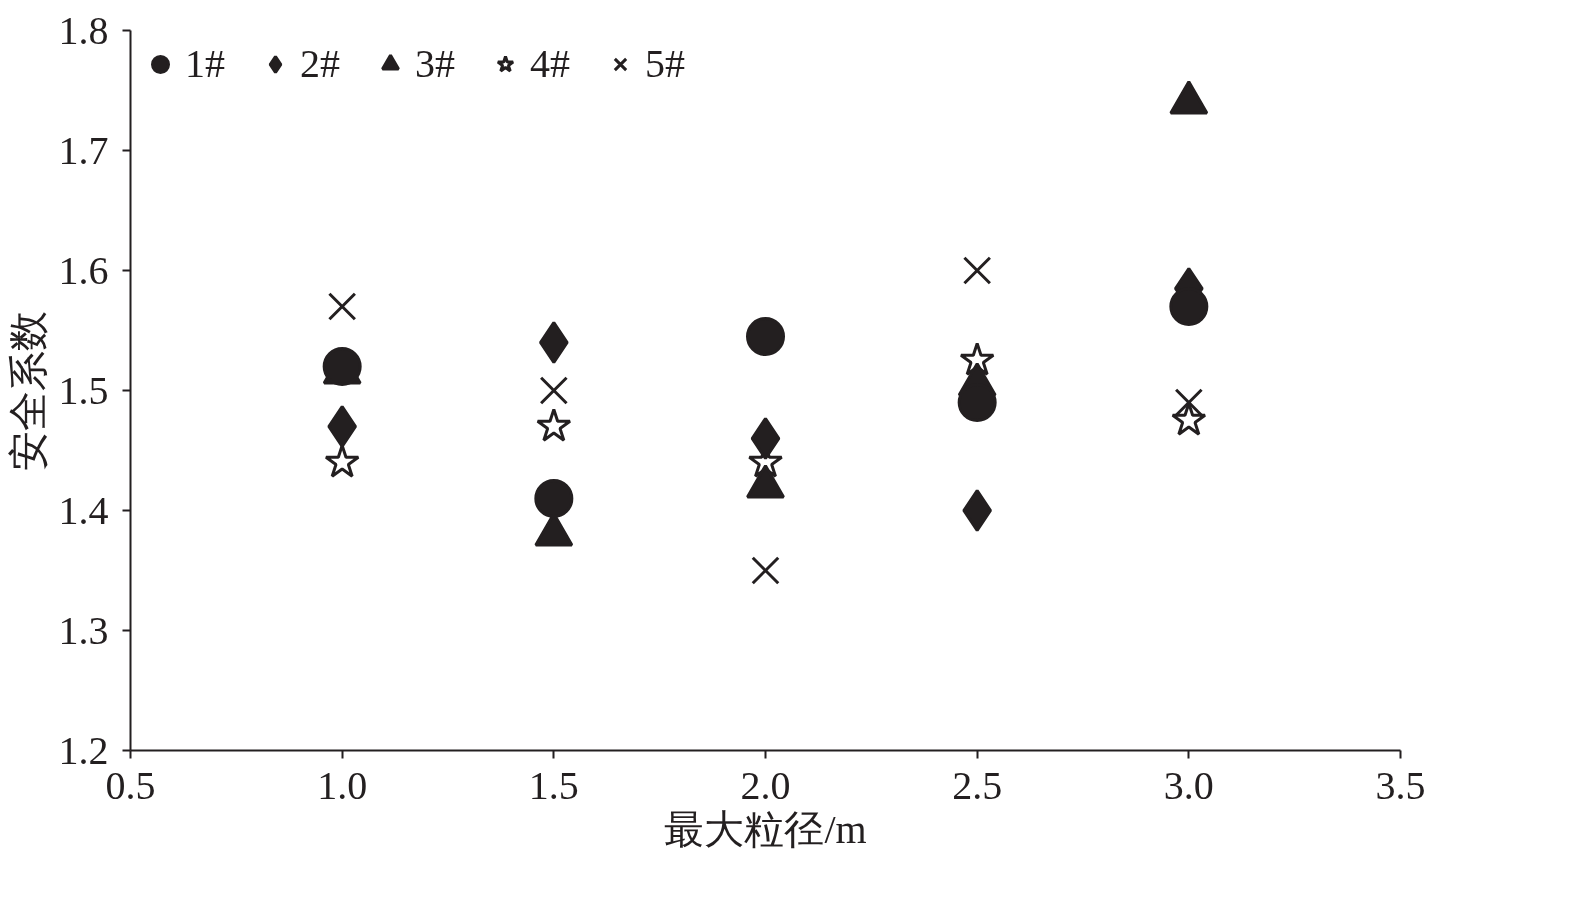  Describe the element at coordinates (83, 150) in the screenshot. I see `y-tick-label: 1.7` at that location.